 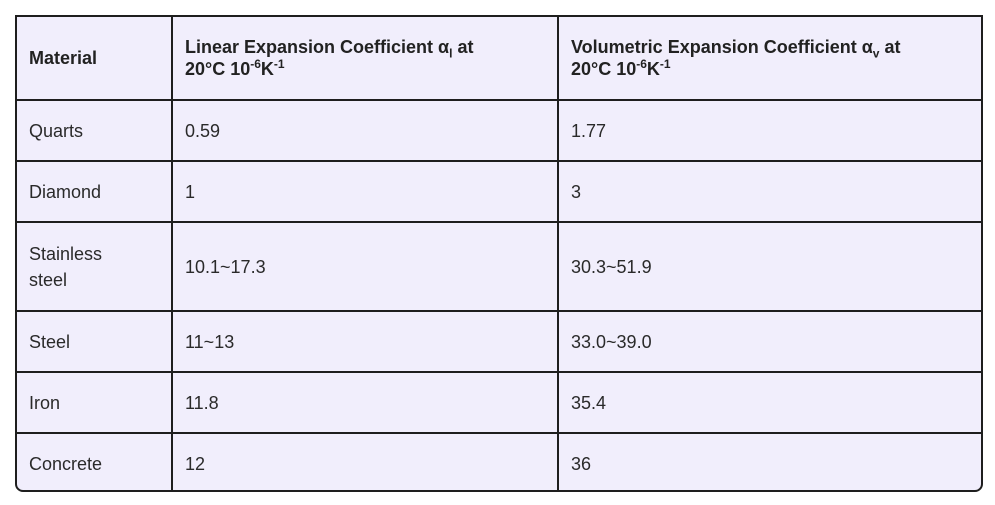 I want to click on cell-text: 0.59, so click(x=203, y=130).